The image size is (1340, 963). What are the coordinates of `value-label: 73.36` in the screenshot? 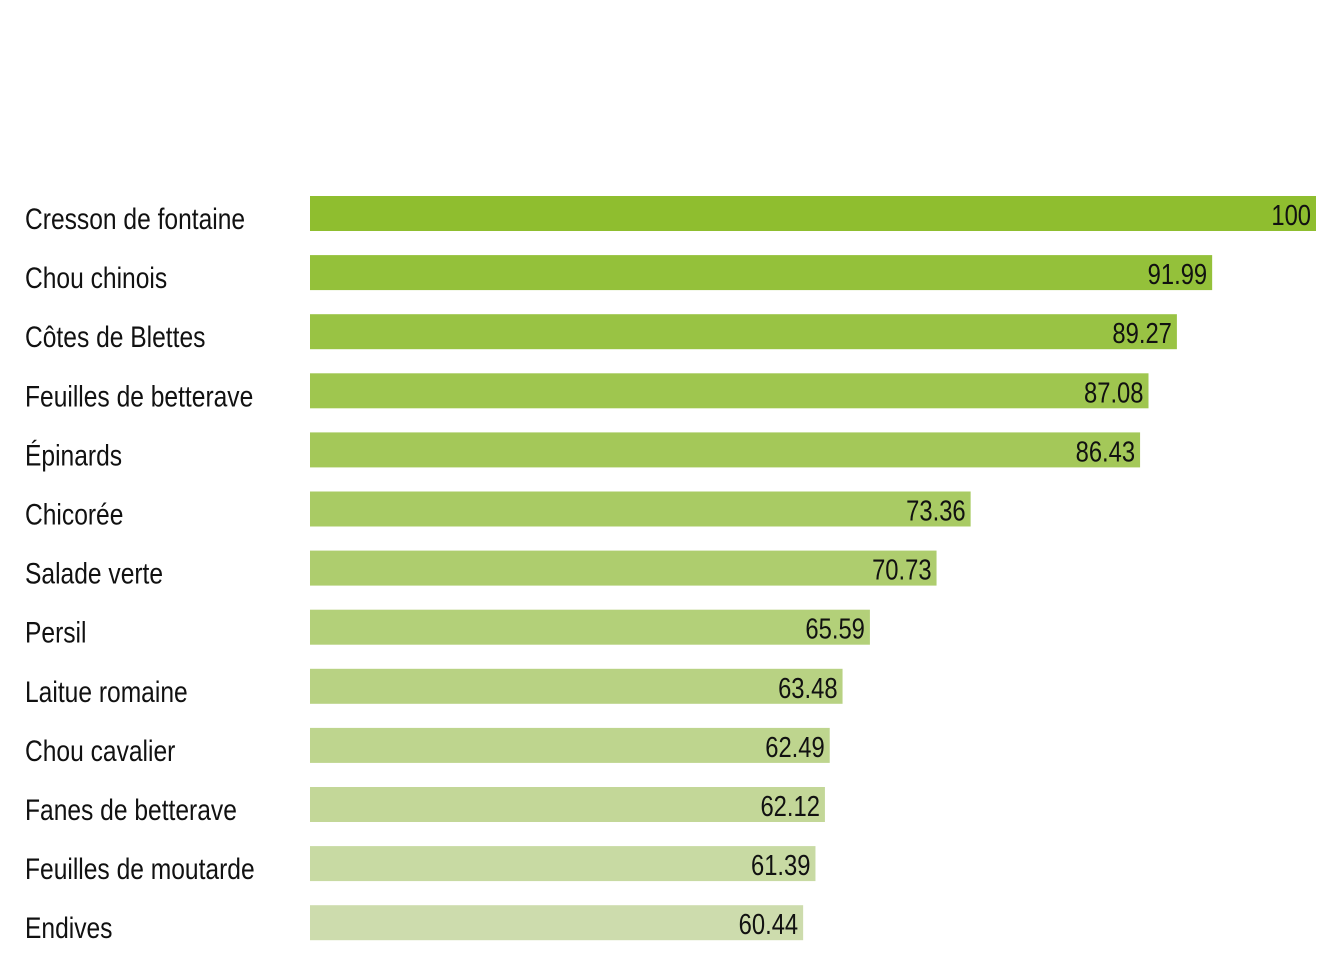 It's located at (935, 510).